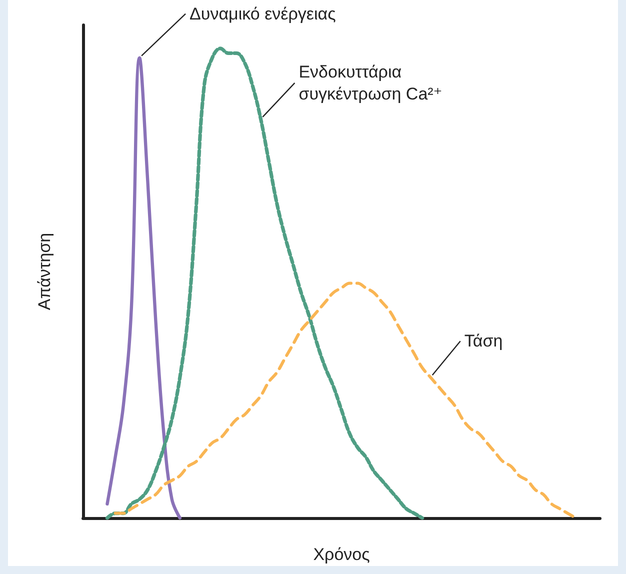  I want to click on x-axis-title: Χρόνος, so click(341, 554).